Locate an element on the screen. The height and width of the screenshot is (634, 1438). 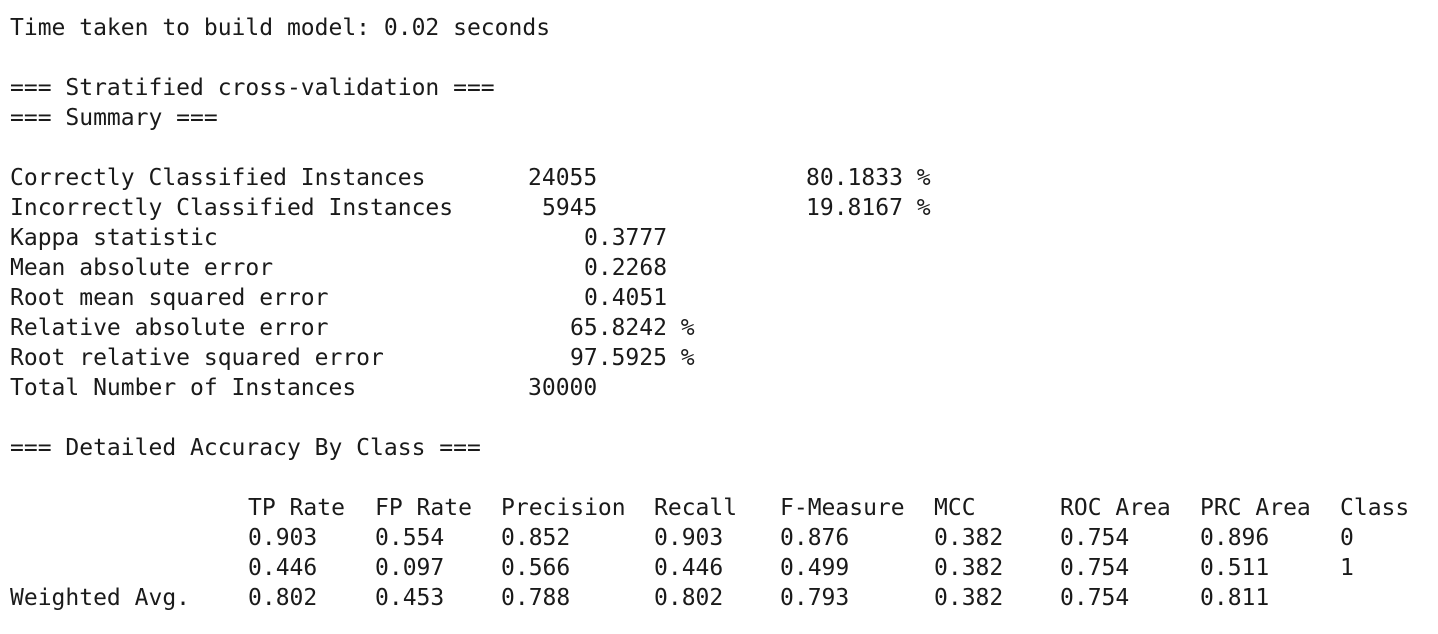
table-cell: 0.554 is located at coordinates (410, 538).